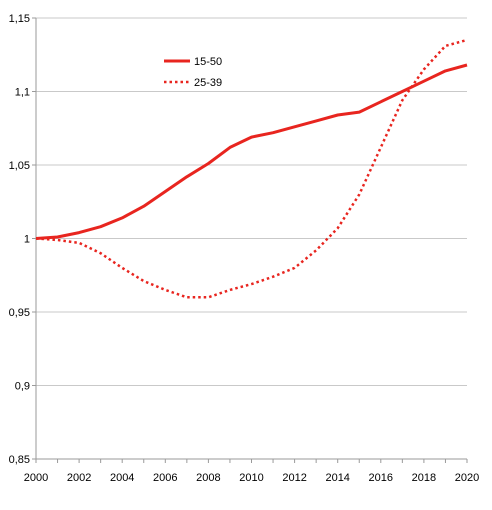 Image resolution: width=492 pixels, height=510 pixels. Describe the element at coordinates (22, 93) in the screenshot. I see `y-tick-label: 1,1` at that location.